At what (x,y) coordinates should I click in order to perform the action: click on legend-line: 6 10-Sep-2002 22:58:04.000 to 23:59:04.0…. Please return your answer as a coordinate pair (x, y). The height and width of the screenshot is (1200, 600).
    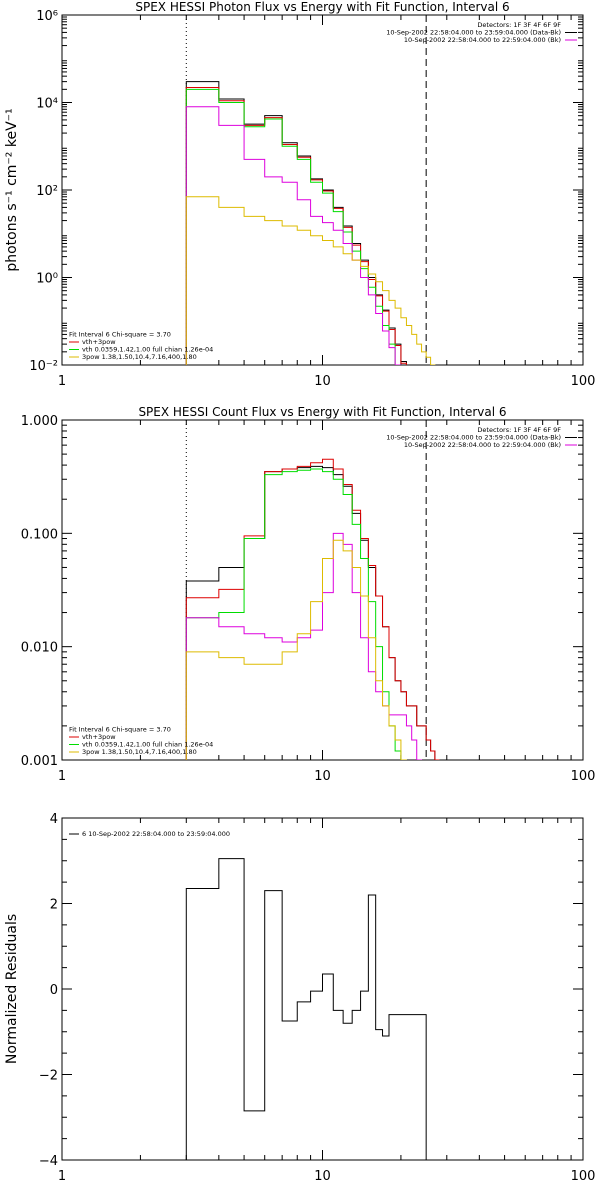
    Looking at the image, I should click on (156, 834).